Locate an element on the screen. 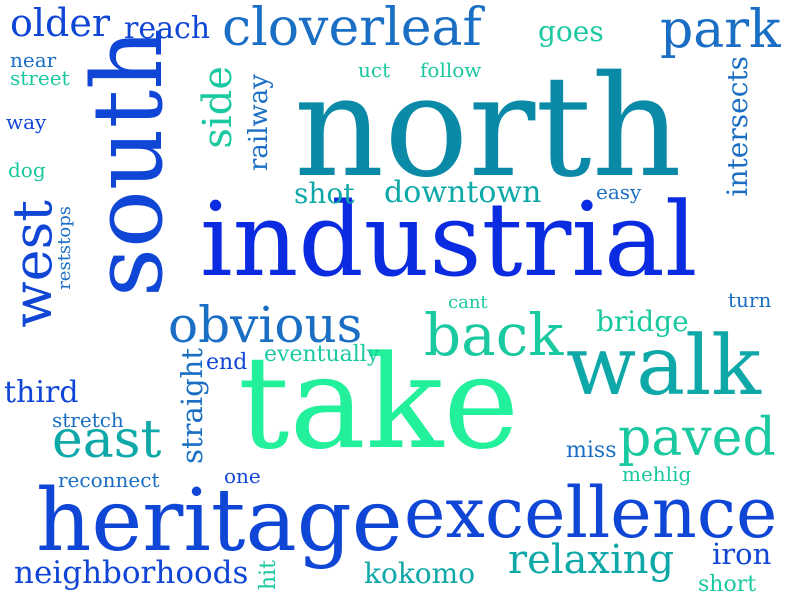  word-uct: uct is located at coordinates (374, 70).